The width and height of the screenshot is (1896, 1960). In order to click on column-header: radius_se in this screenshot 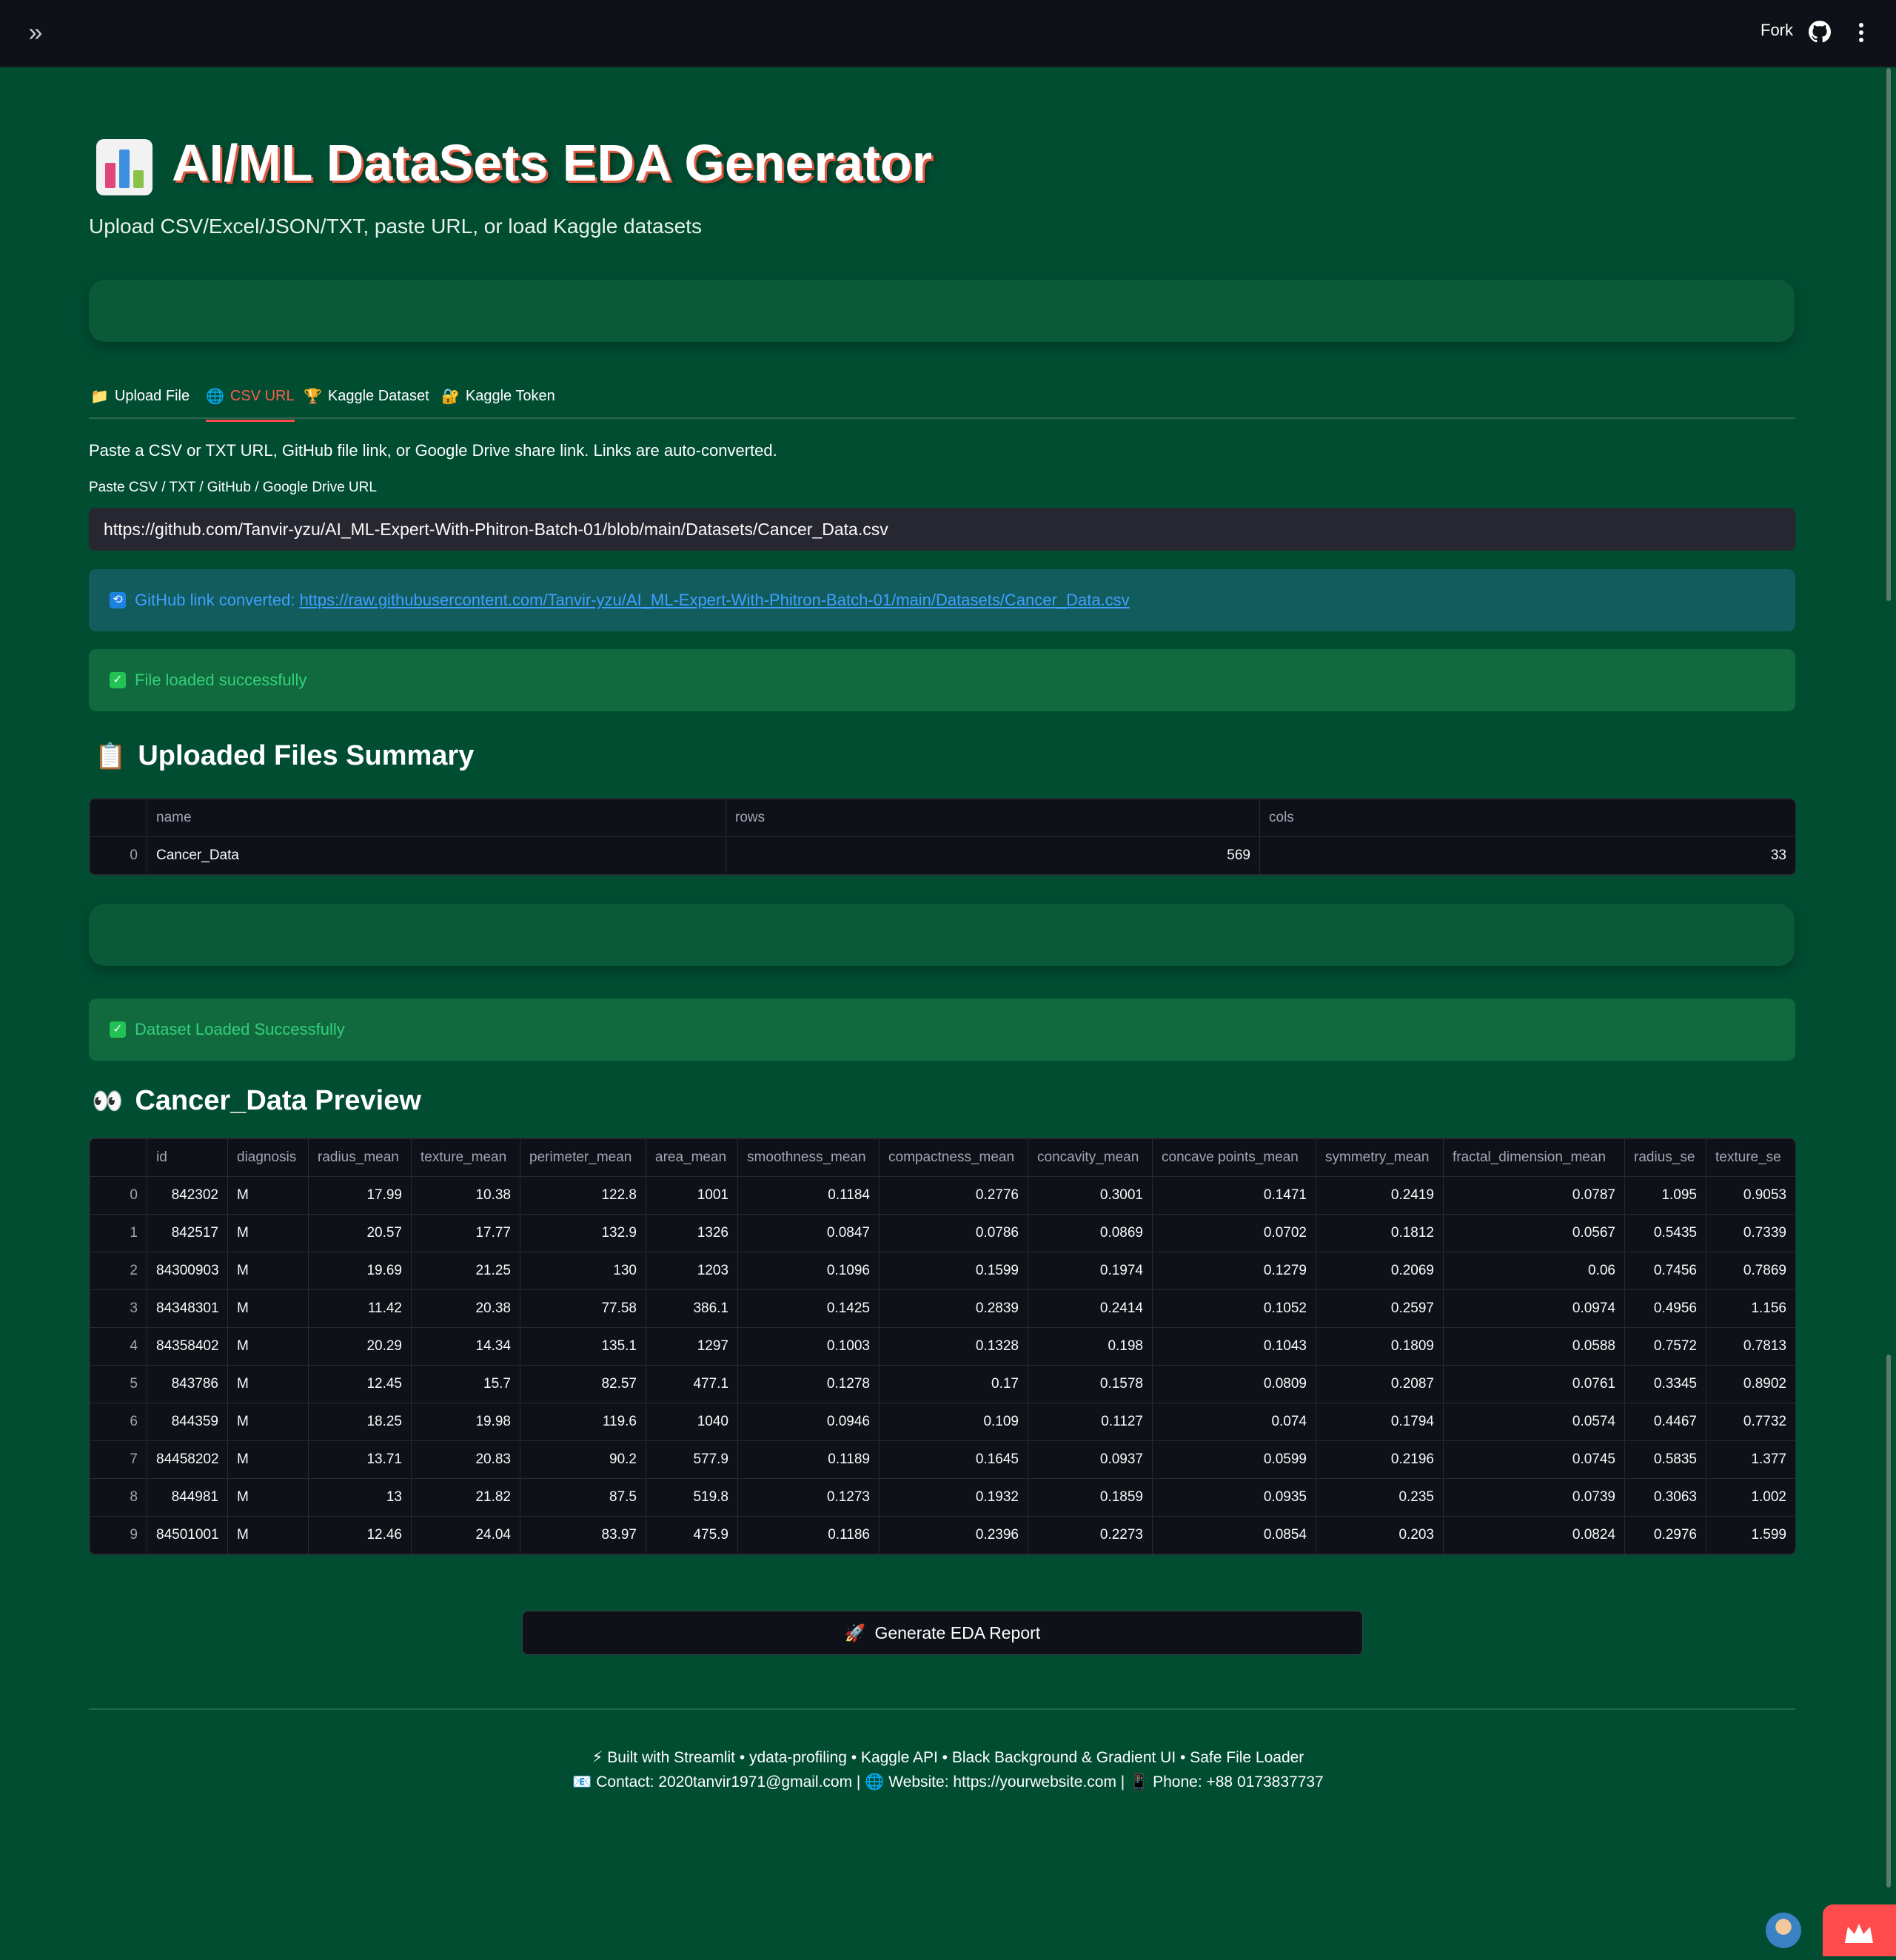, I will do `click(1665, 1157)`.